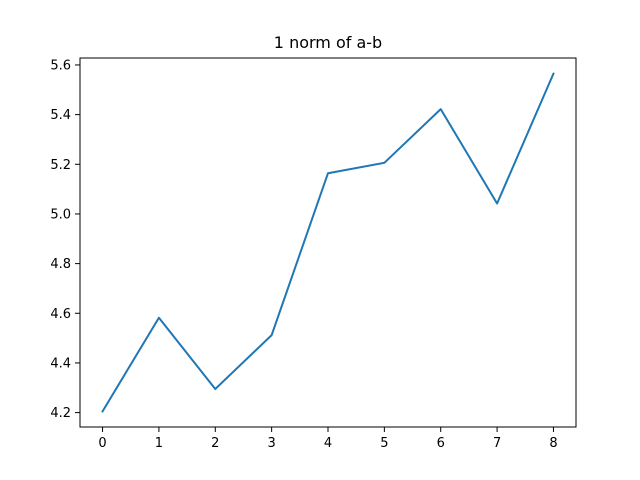 The height and width of the screenshot is (480, 640). What do you see at coordinates (60, 65) in the screenshot?
I see `y-tick-label: 5.6` at bounding box center [60, 65].